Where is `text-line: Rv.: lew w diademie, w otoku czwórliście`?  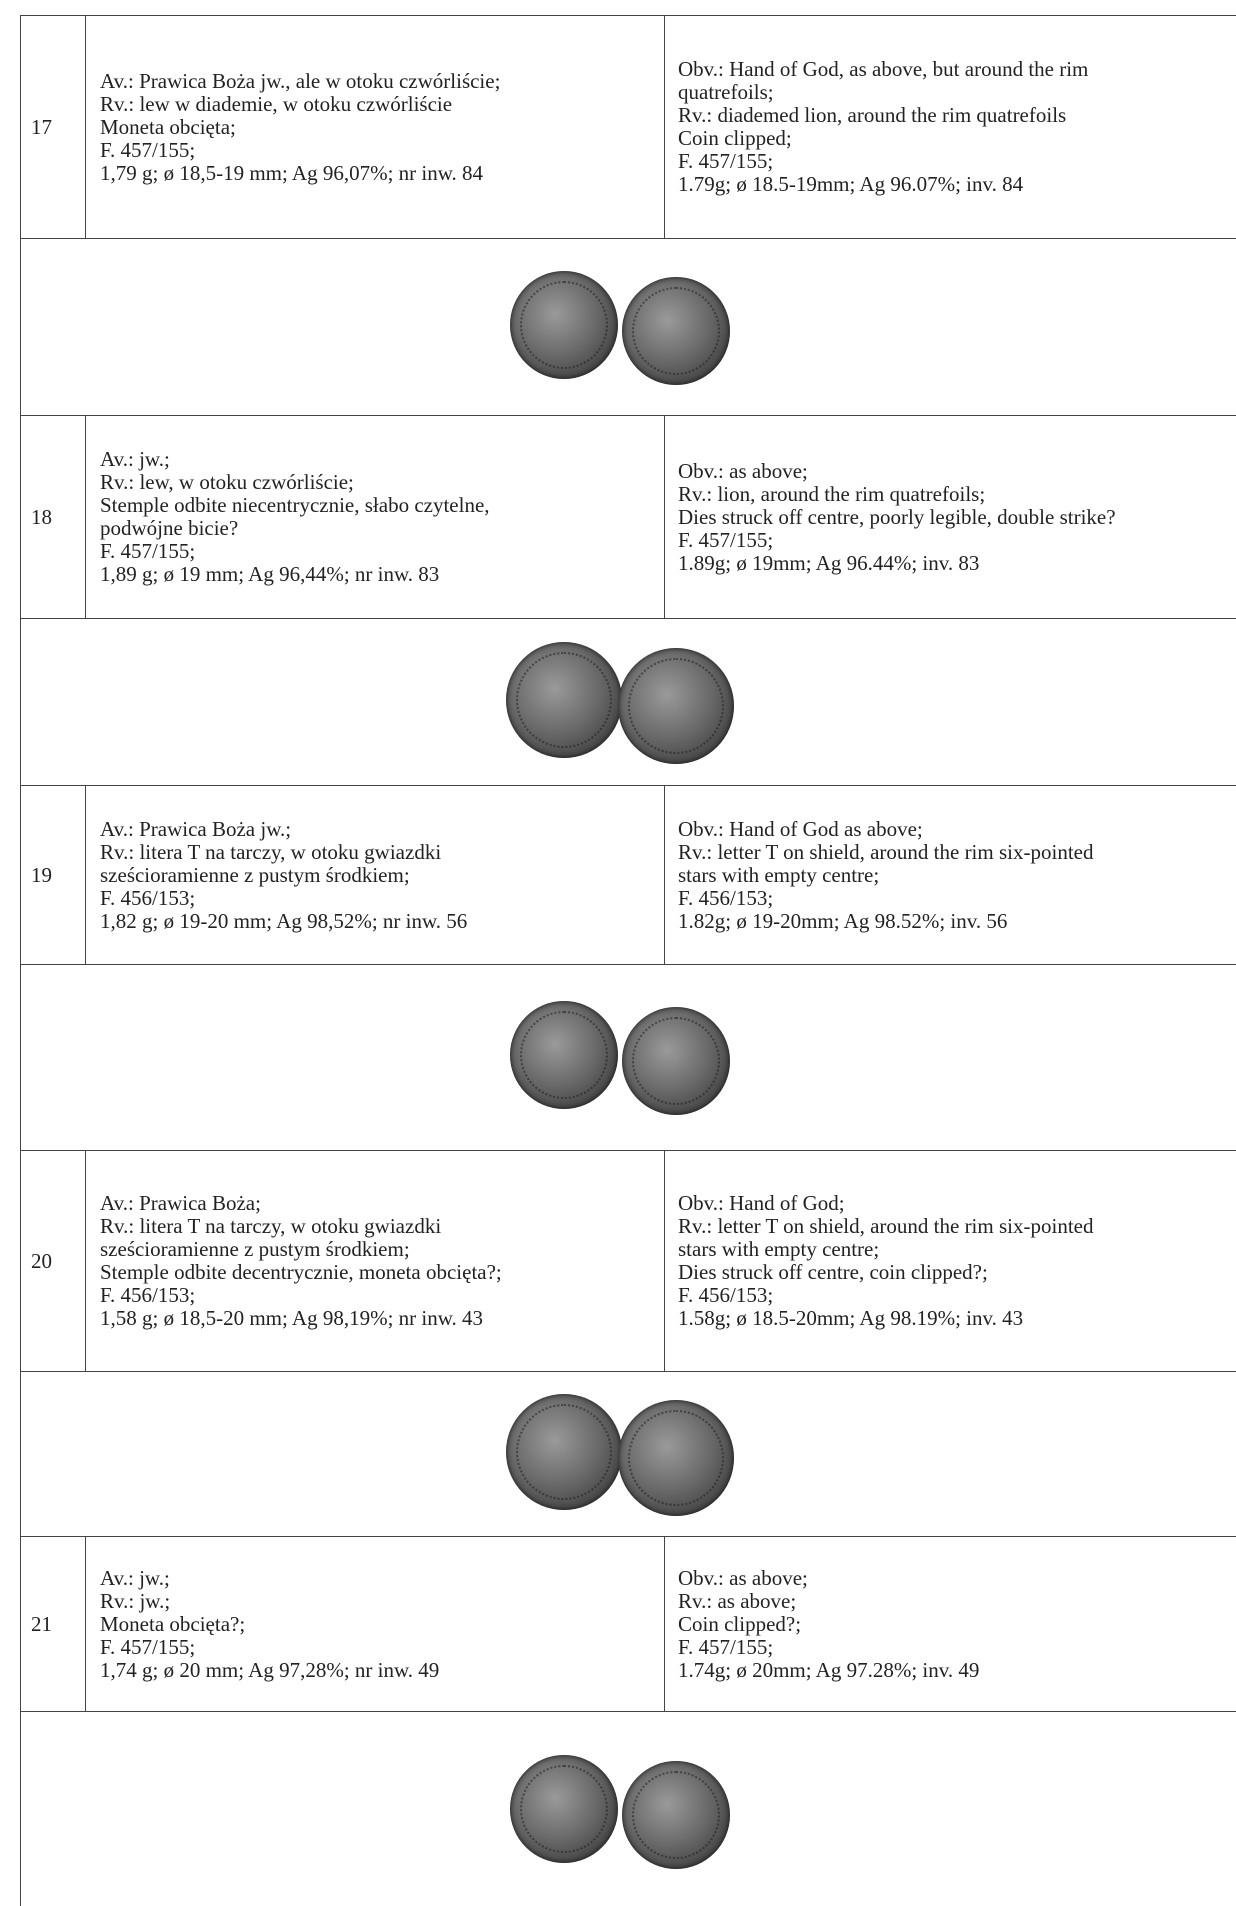 text-line: Rv.: lew w diademie, w otoku czwórliście is located at coordinates (276, 103).